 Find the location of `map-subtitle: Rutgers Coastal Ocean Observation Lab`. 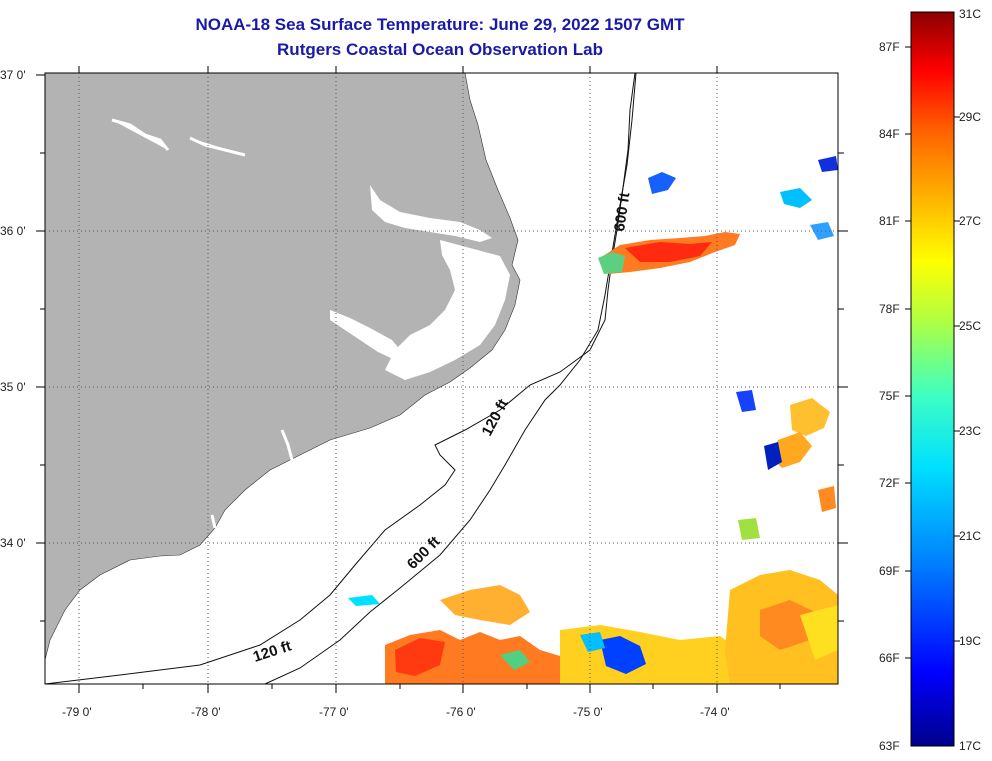

map-subtitle: Rutgers Coastal Ocean Observation Lab is located at coordinates (440, 49).